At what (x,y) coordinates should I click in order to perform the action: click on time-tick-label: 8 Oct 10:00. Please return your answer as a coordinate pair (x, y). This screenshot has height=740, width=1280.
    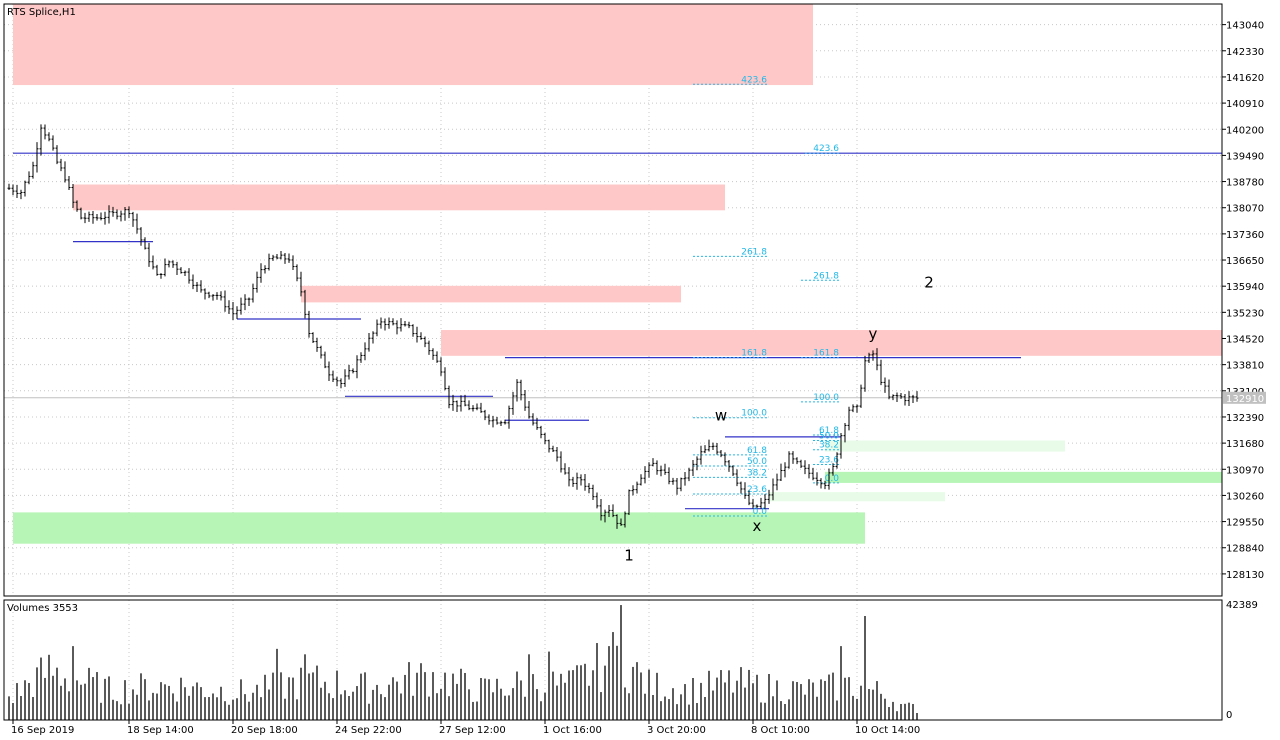
    Looking at the image, I should click on (780, 730).